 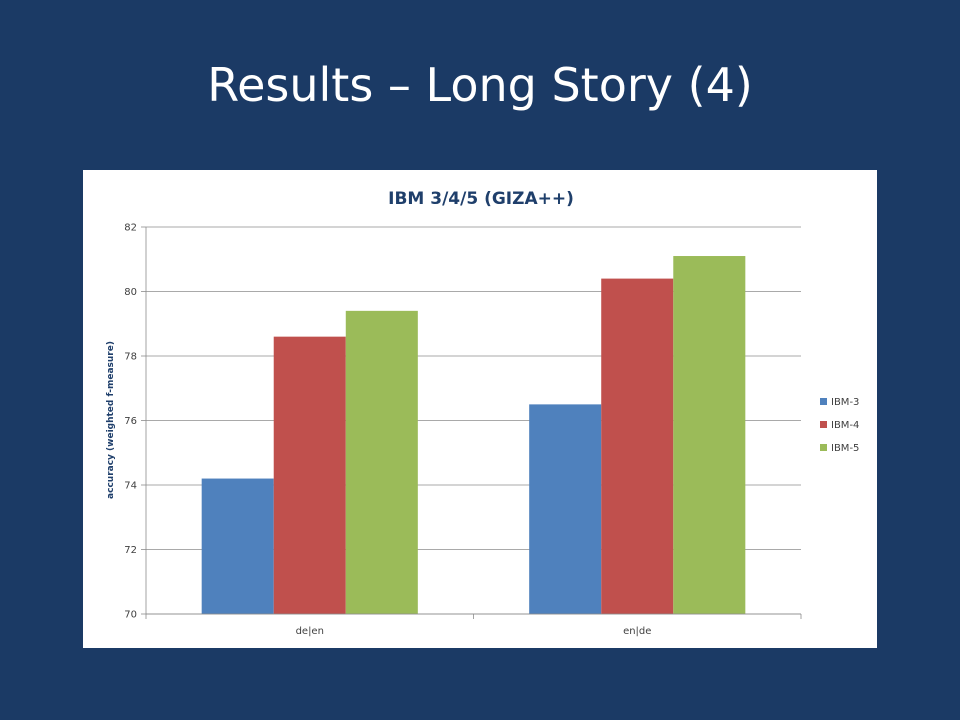 What do you see at coordinates (480, 85) in the screenshot?
I see `slide-title: Results – Long Story (4)` at bounding box center [480, 85].